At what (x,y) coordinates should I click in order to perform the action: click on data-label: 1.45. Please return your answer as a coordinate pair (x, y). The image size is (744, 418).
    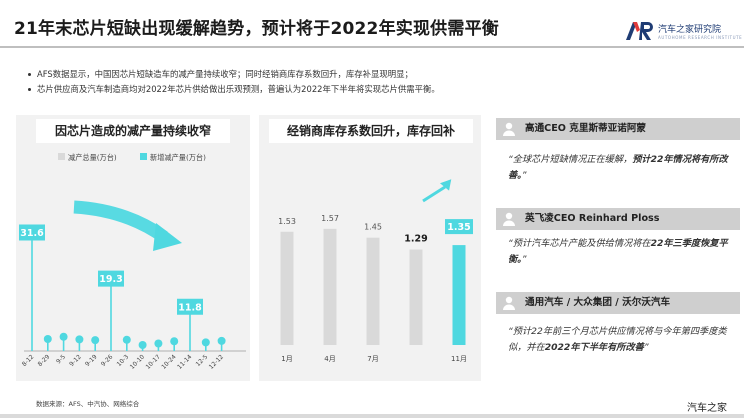
    Looking at the image, I should click on (373, 227).